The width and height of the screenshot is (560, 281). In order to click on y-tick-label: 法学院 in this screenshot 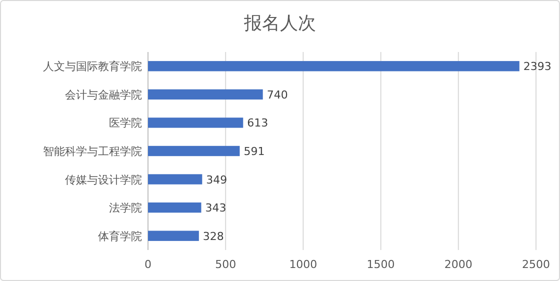, I will do `click(125, 208)`.